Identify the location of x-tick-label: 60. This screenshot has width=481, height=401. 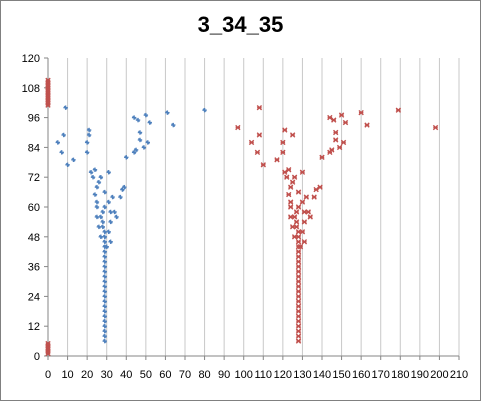
(165, 375).